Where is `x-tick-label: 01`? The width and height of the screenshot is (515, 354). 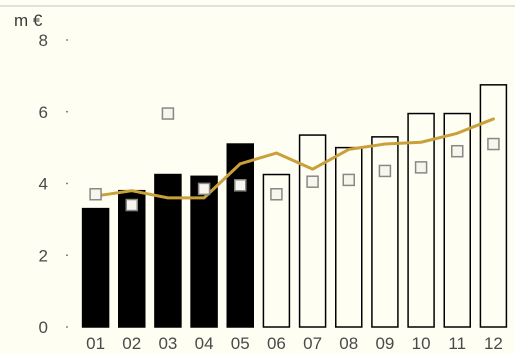
x-tick-label: 01 is located at coordinates (95, 343).